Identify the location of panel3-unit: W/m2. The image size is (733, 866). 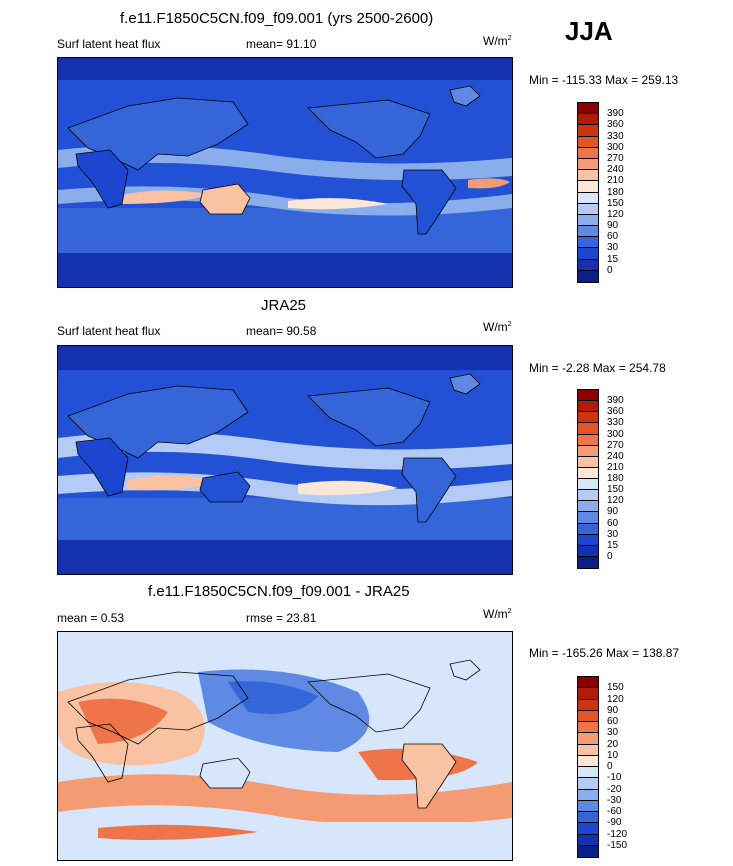
(497, 614).